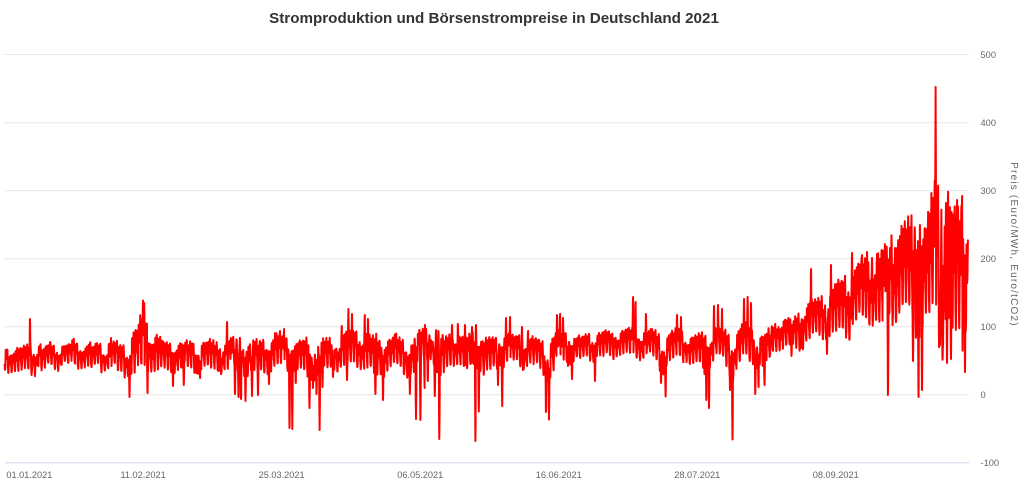 The width and height of the screenshot is (1024, 485). What do you see at coordinates (559, 475) in the screenshot?
I see `svg-text: 16.06.2021` at bounding box center [559, 475].